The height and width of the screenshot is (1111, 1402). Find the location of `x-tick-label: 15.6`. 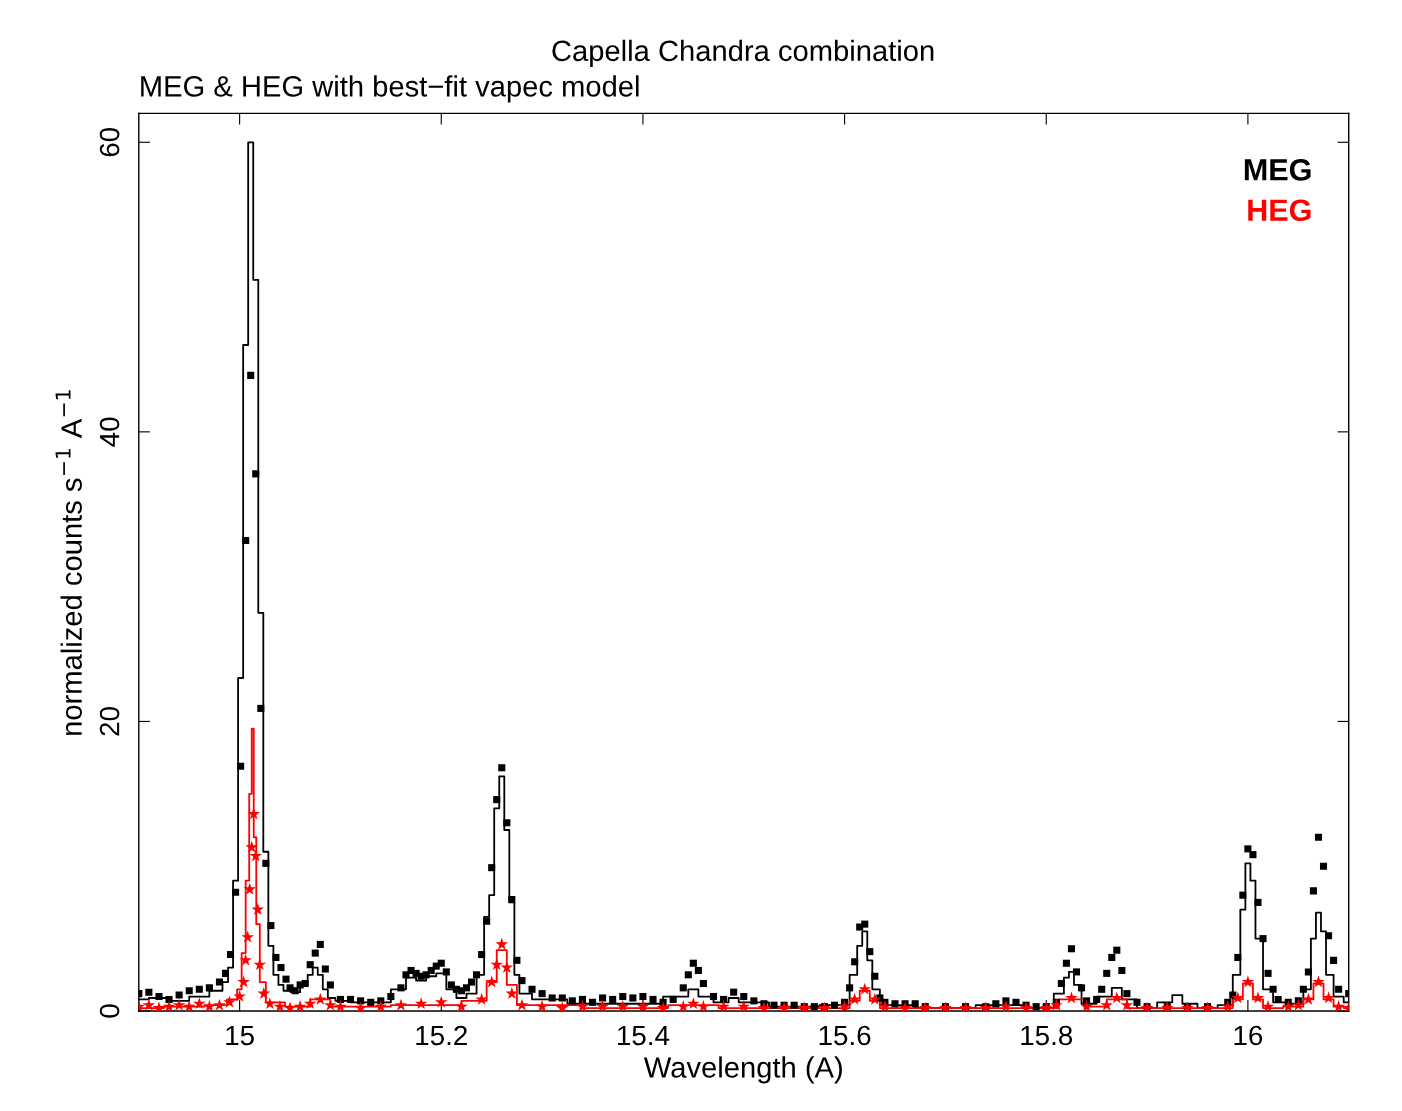

x-tick-label: 15.6 is located at coordinates (845, 1035).